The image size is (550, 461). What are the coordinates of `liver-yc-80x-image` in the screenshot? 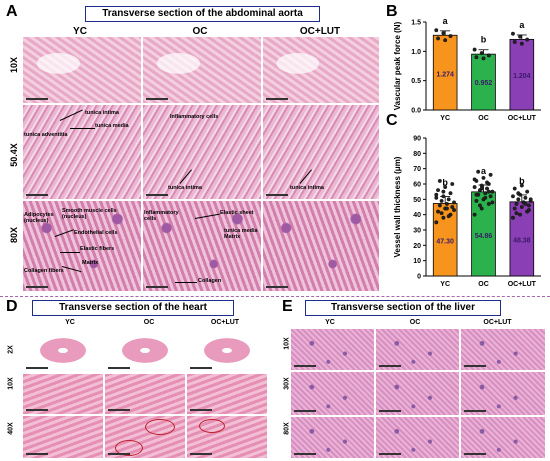 It's located at (332, 437).